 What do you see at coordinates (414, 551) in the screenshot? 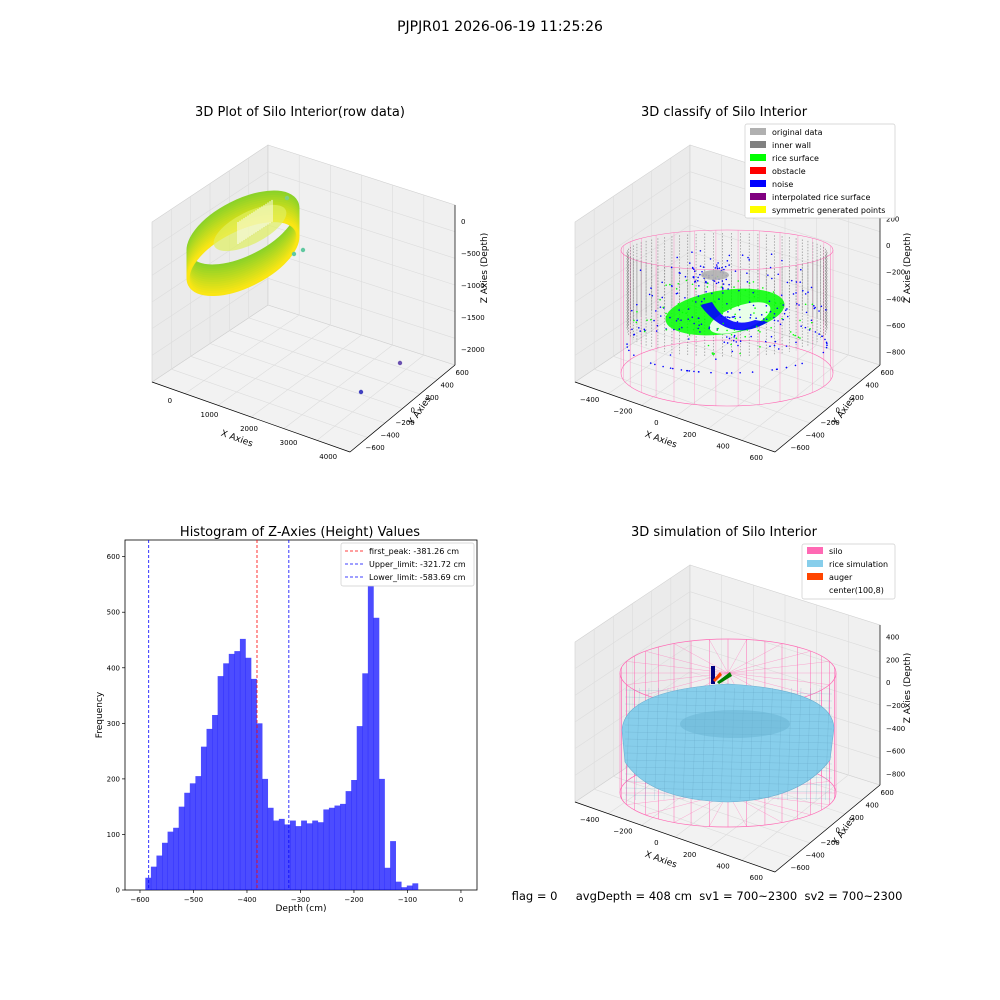
I see `legend-label: first_peak: -381.26 cm` at bounding box center [414, 551].